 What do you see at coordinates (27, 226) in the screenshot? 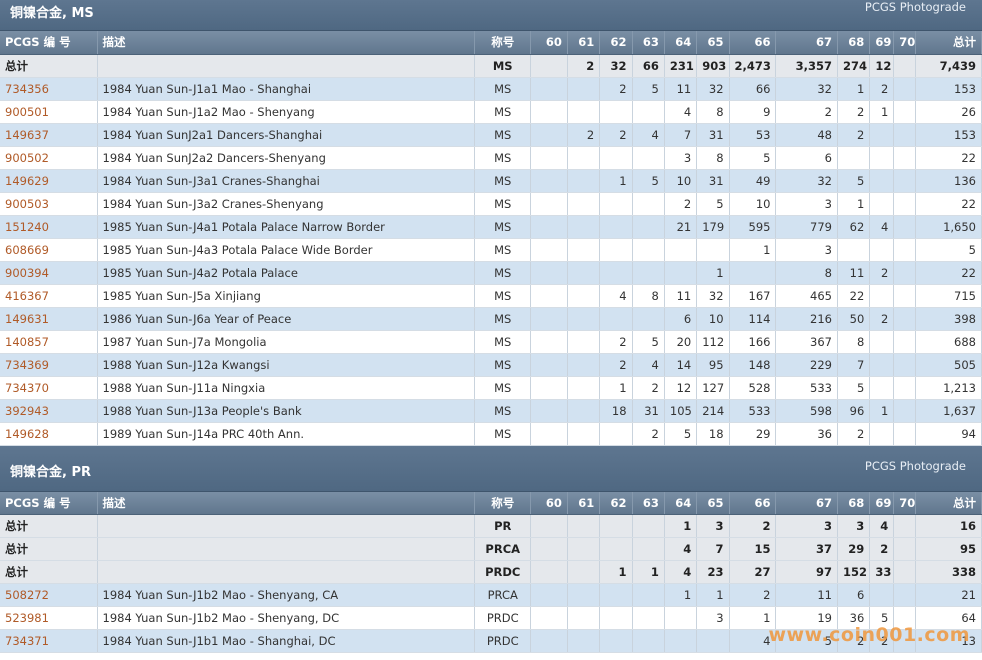
I see `pcgs-number-link: 151240` at bounding box center [27, 226].